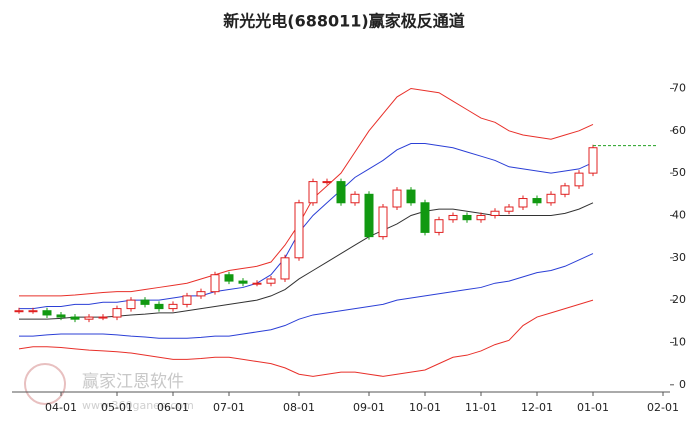  I want to click on x-tick-label: 06-01, so click(173, 407).